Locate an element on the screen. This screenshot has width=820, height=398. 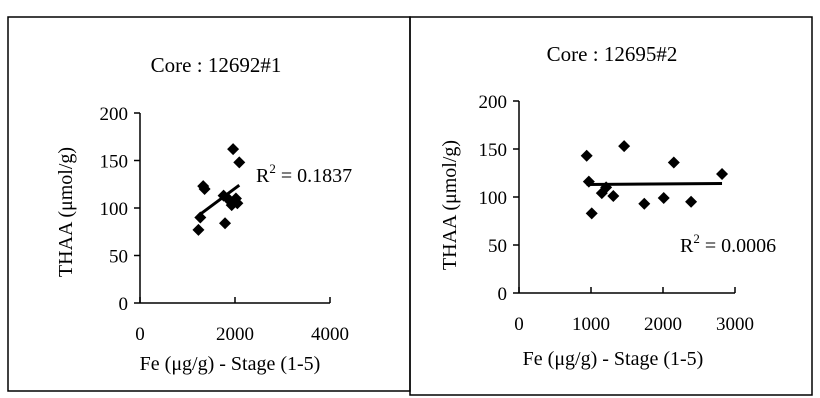
chart-title: Core : 12695#2 is located at coordinates (612, 54).